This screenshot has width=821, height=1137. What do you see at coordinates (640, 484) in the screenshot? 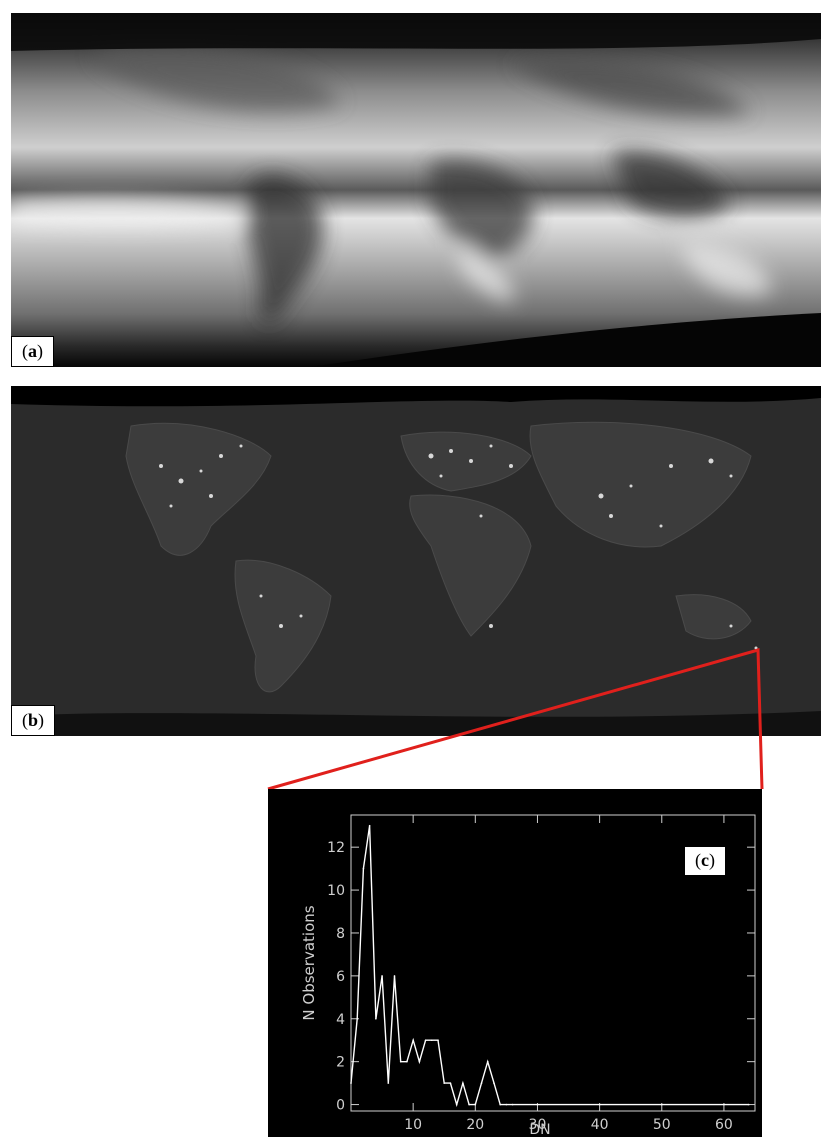
I see `asia-landmass` at bounding box center [640, 484].